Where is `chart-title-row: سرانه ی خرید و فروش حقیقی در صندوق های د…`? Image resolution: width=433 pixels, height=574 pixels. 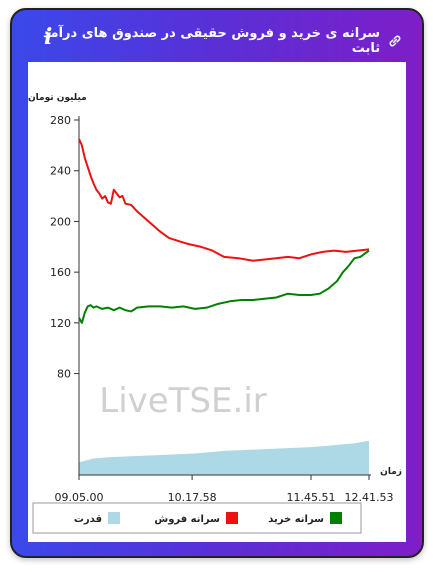 chart-title-row: سرانه ی خرید و فروش حقیقی در صندوق های د… is located at coordinates (208, 41).